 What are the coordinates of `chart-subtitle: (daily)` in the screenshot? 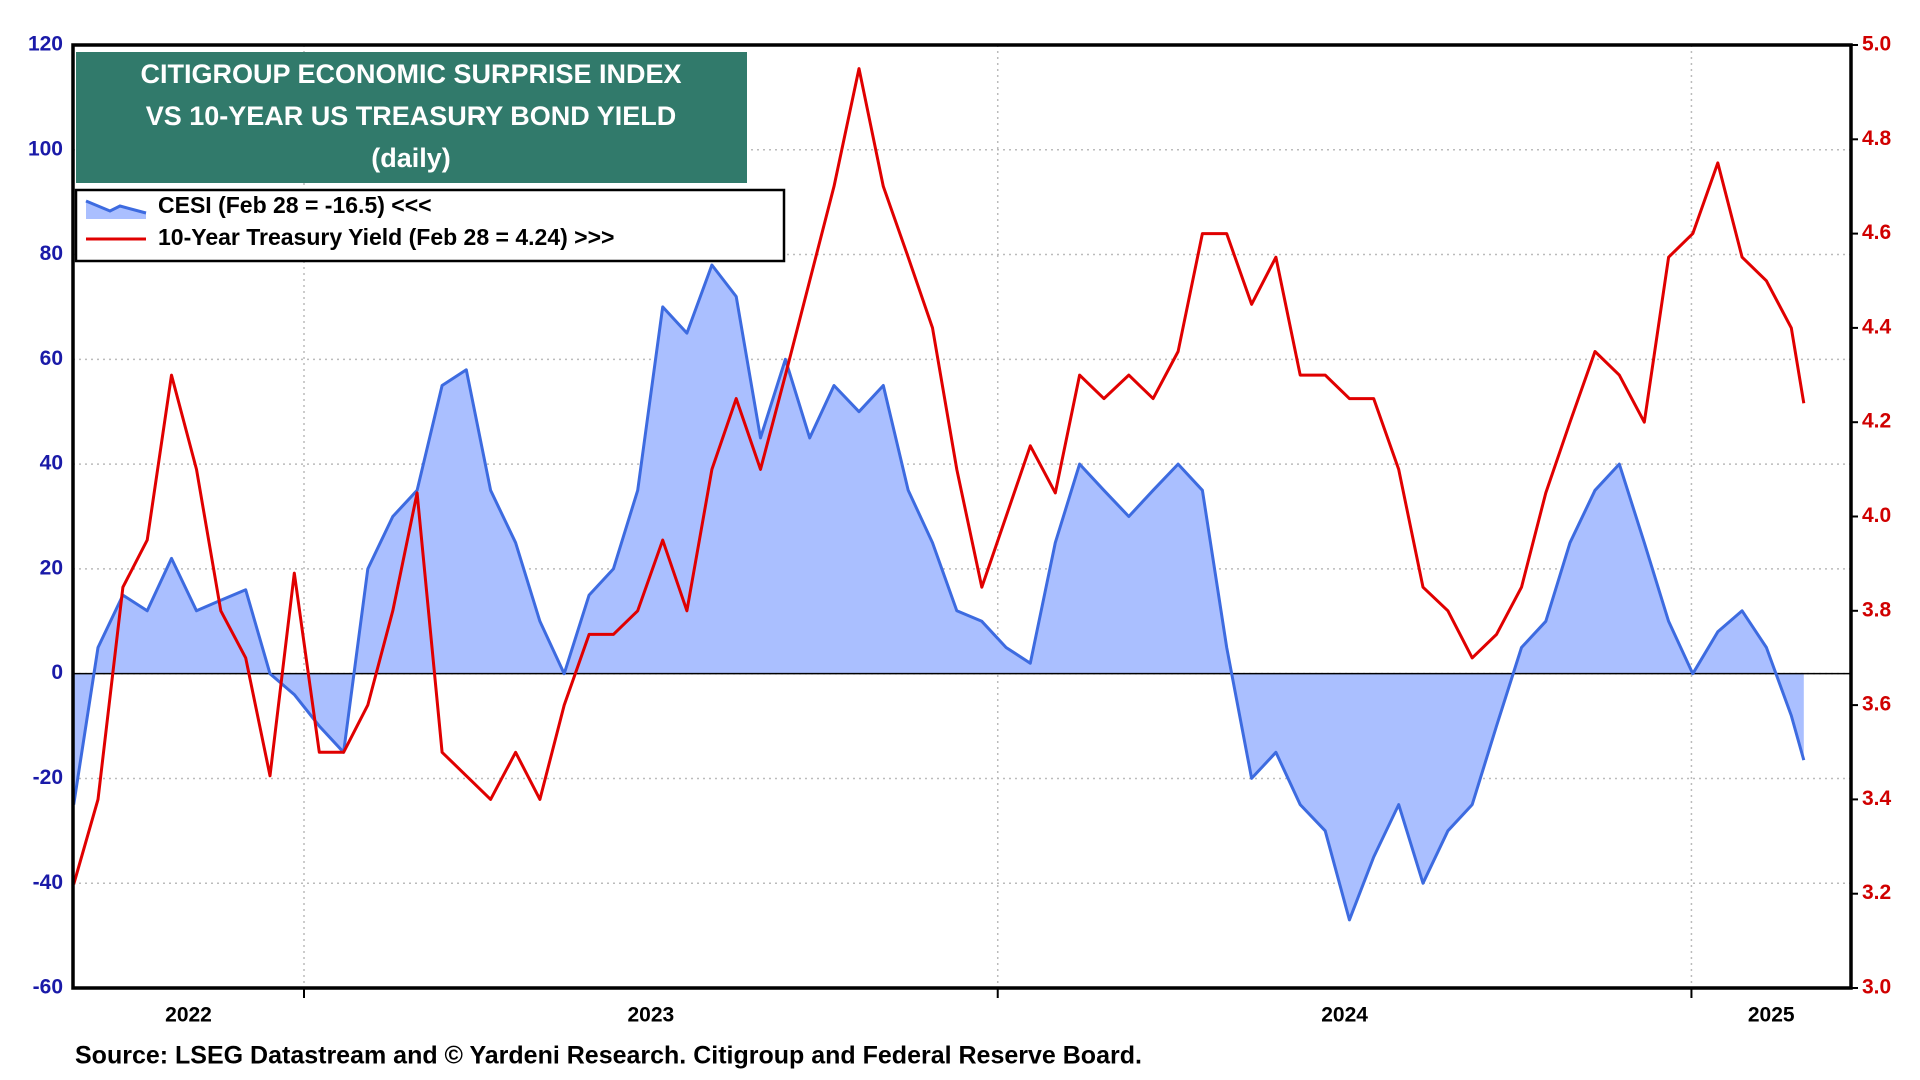 It's located at (411, 158).